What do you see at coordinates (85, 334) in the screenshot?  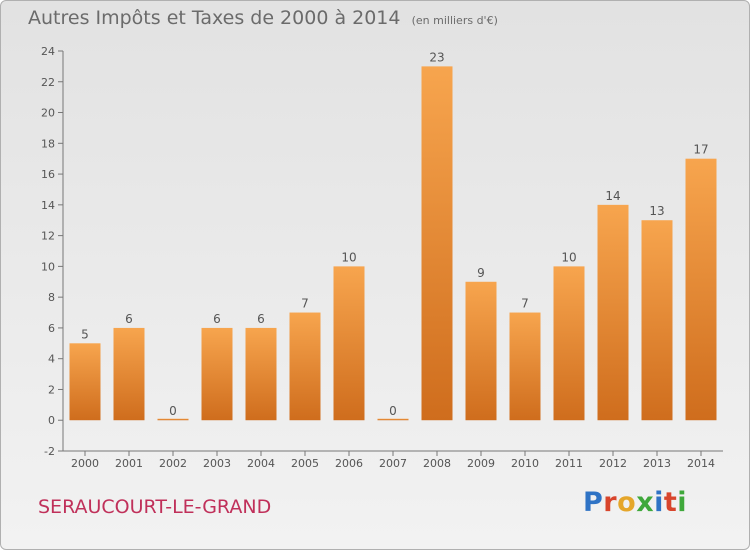 I see `data-label: 5` at bounding box center [85, 334].